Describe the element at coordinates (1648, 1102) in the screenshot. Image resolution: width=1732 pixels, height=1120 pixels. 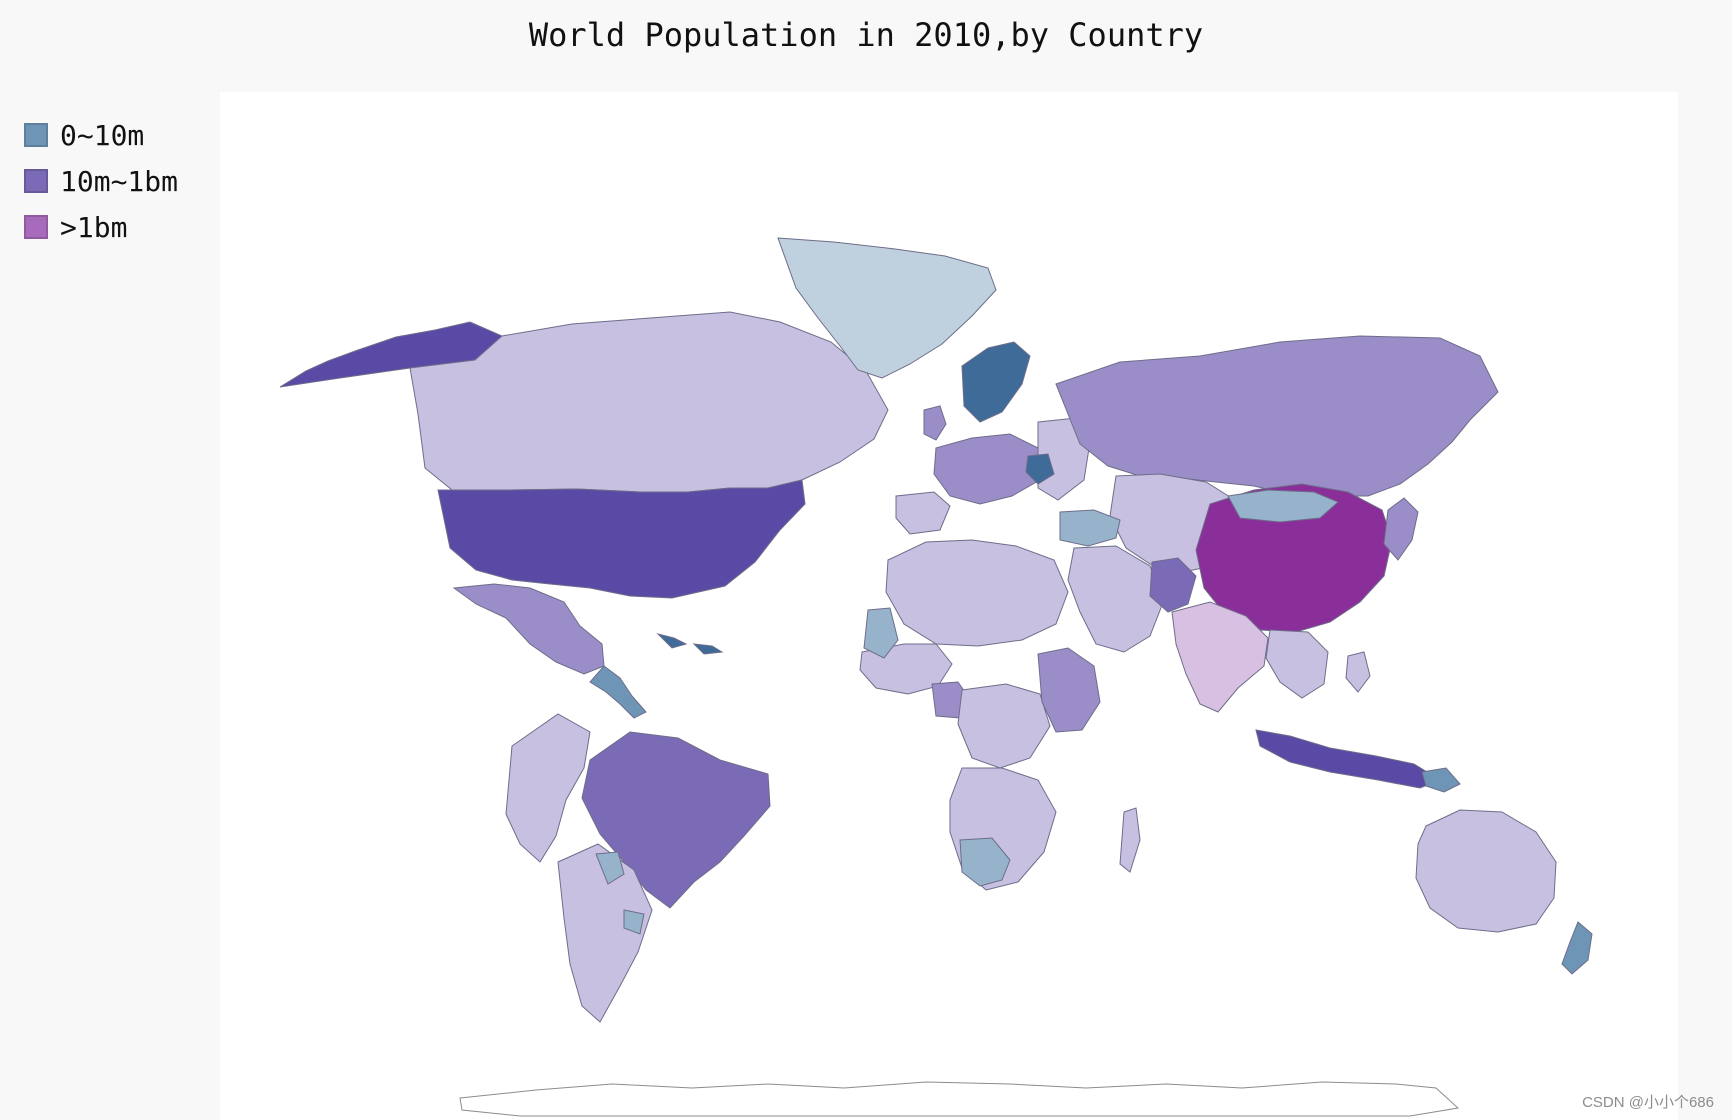
I see `watermark: CSDN @小小个686` at that location.